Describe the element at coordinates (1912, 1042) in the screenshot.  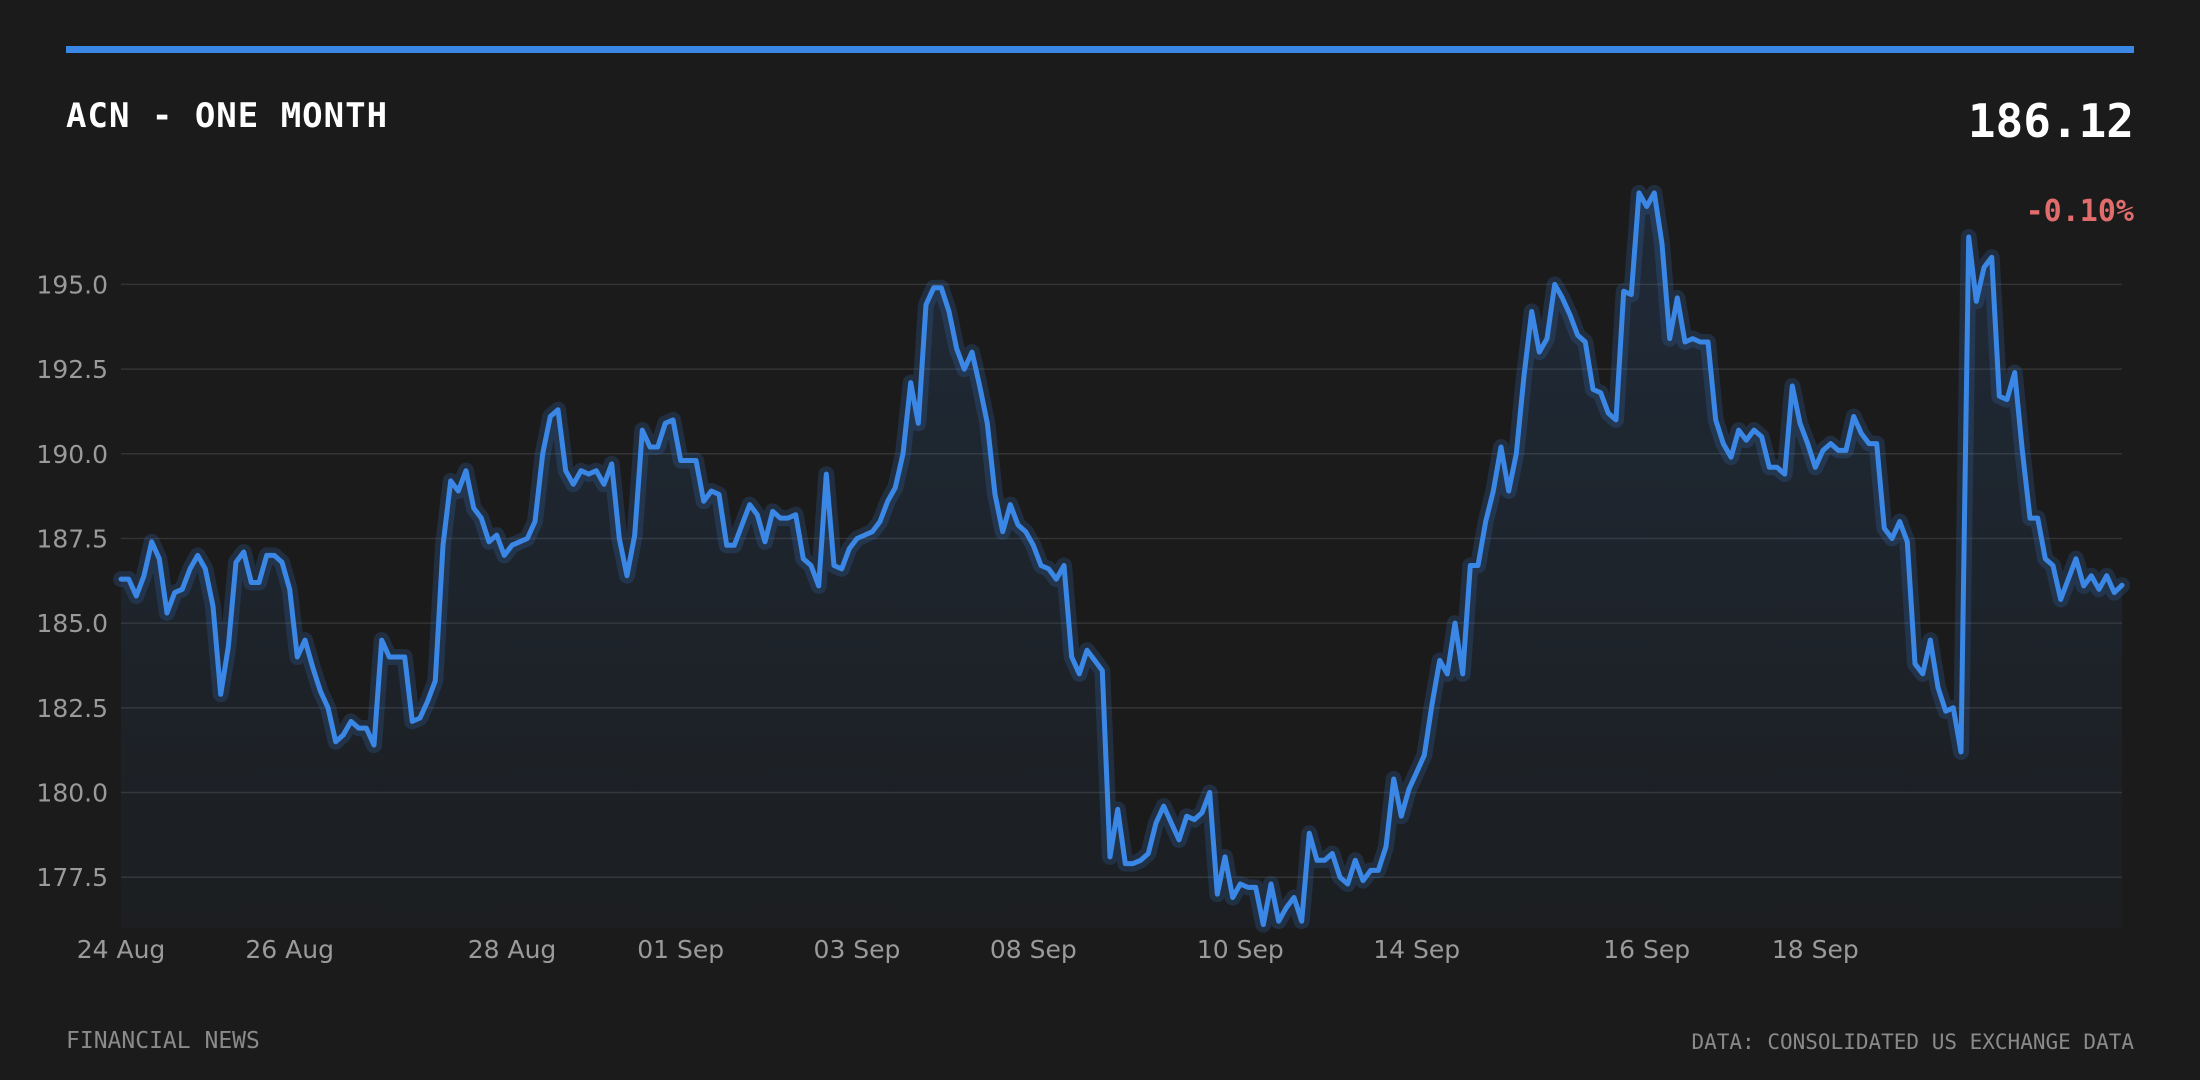
I see `footer-data-credit: DATA: CONSOLIDATED US EXCHANGE DATA` at that location.